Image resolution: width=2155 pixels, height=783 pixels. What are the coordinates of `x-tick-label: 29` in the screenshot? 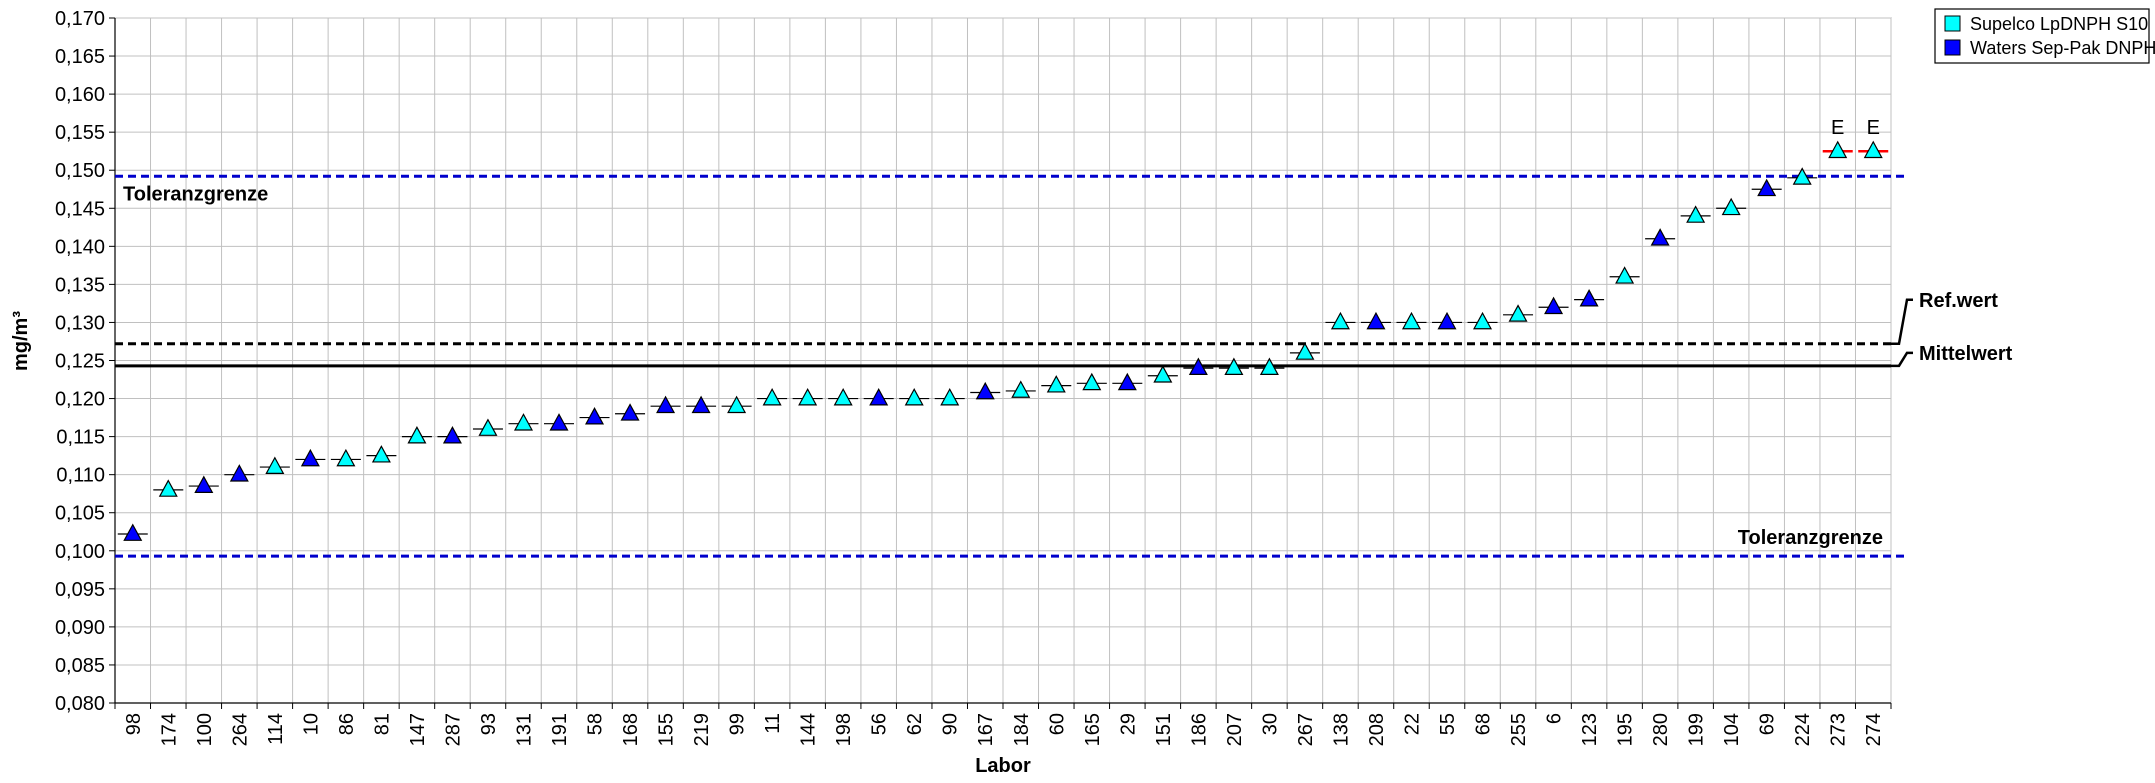 It's located at (1128, 724).